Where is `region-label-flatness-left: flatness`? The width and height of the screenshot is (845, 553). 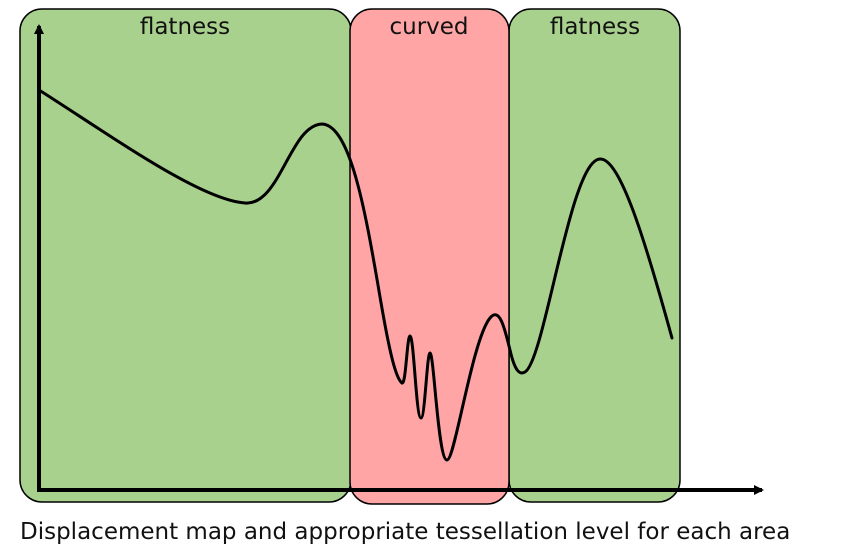 region-label-flatness-left: flatness is located at coordinates (185, 27).